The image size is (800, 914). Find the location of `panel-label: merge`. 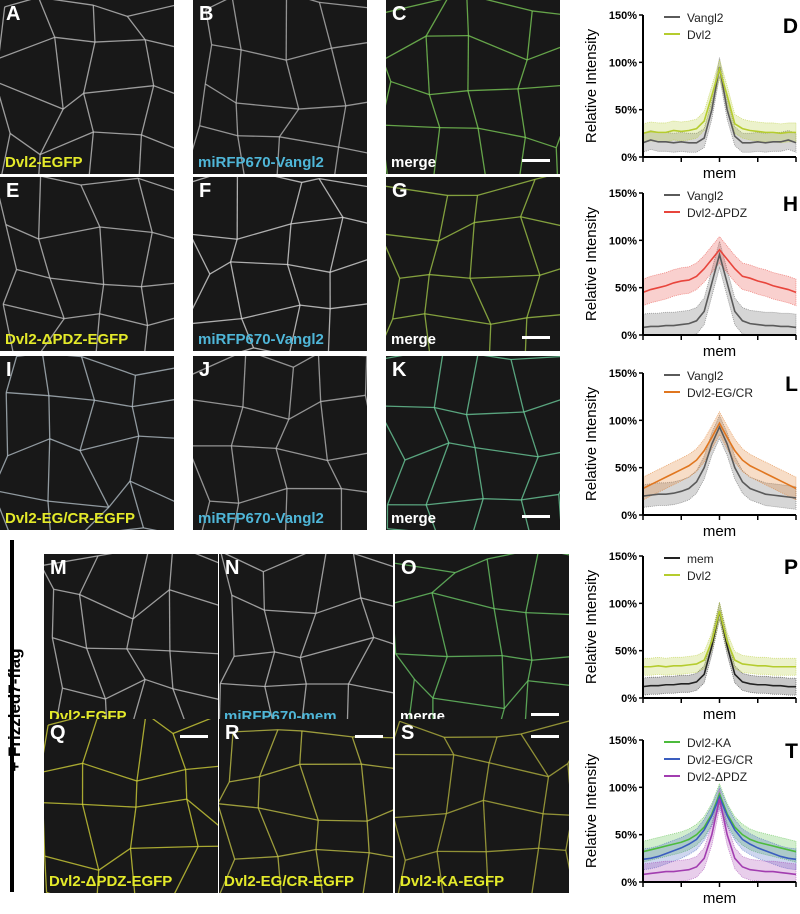

panel-label: merge is located at coordinates (414, 339).